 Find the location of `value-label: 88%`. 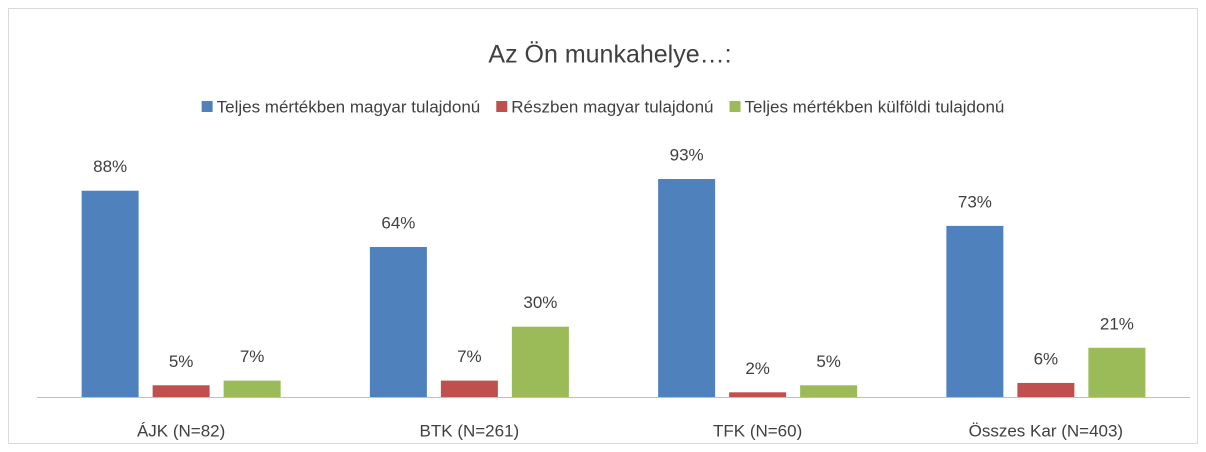

value-label: 88% is located at coordinates (110, 166).